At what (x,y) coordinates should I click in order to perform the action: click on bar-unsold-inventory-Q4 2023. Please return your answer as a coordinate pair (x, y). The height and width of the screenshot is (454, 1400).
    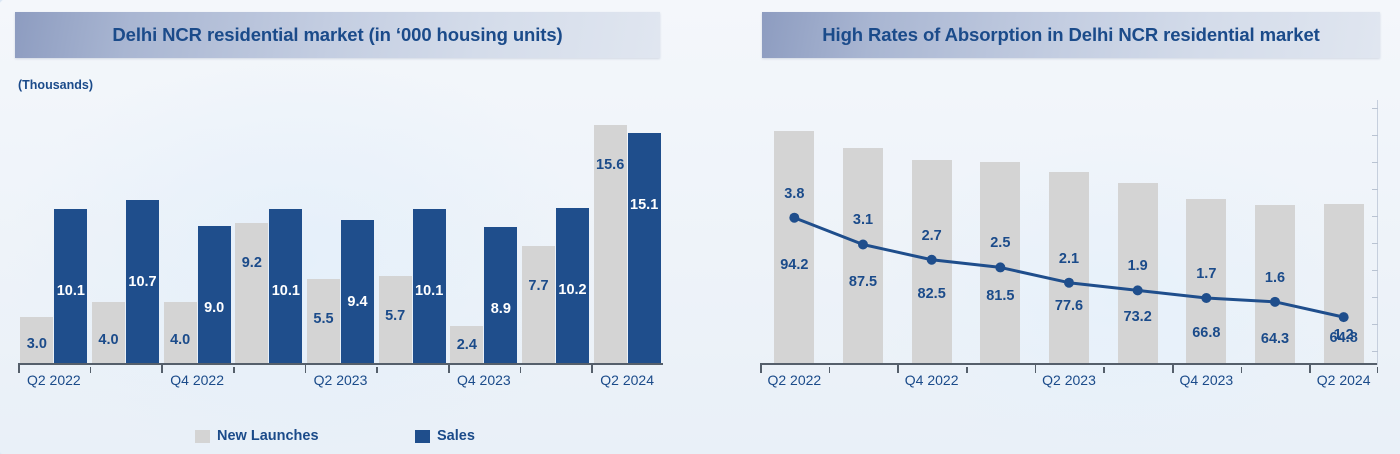
    Looking at the image, I should click on (1206, 280).